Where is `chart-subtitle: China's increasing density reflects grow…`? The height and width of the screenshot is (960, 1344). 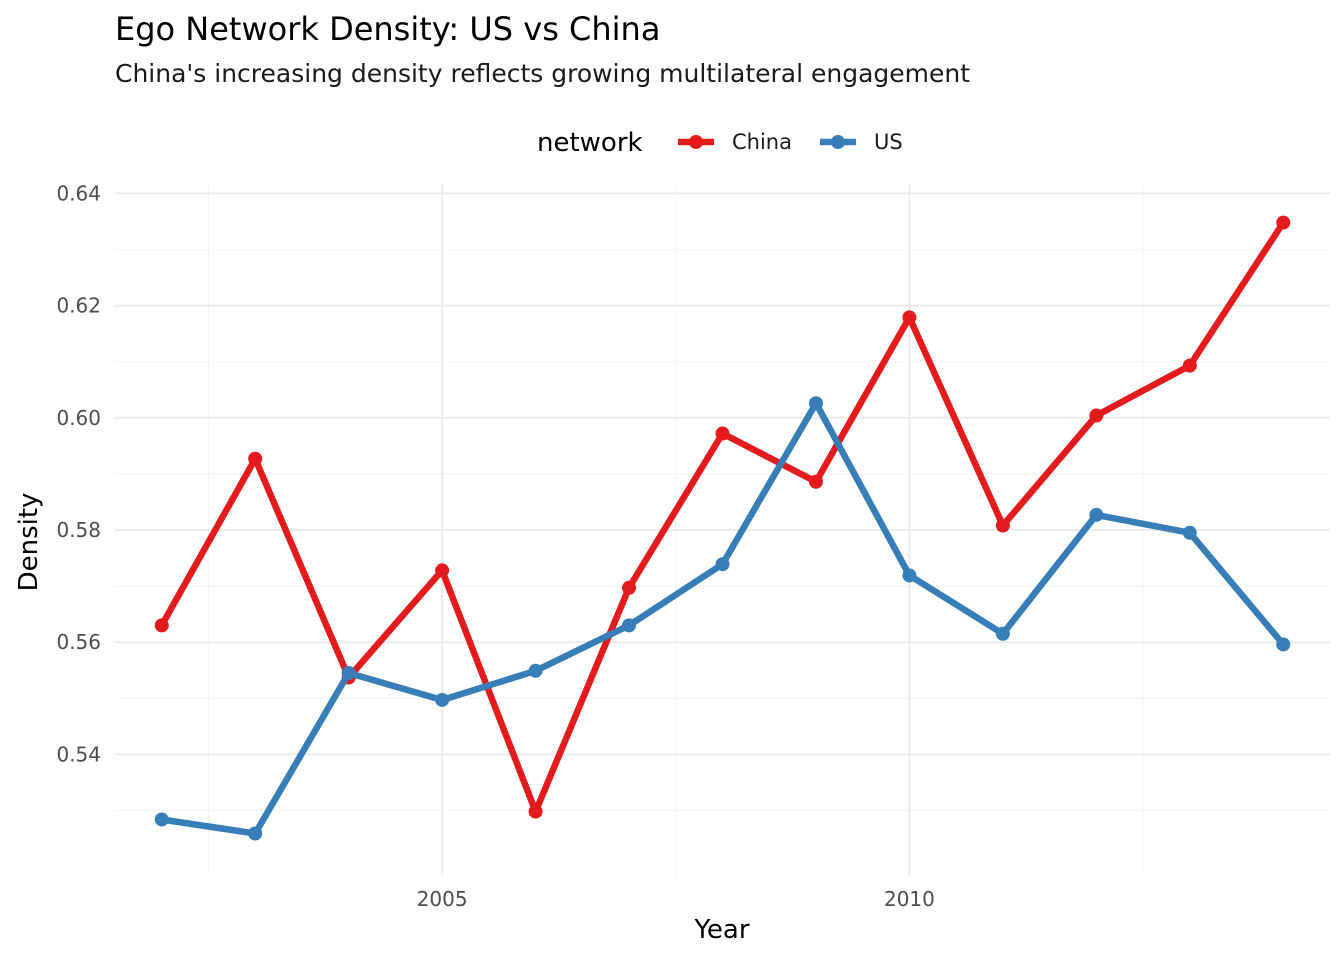 chart-subtitle: China's increasing density reflects grow… is located at coordinates (542, 73).